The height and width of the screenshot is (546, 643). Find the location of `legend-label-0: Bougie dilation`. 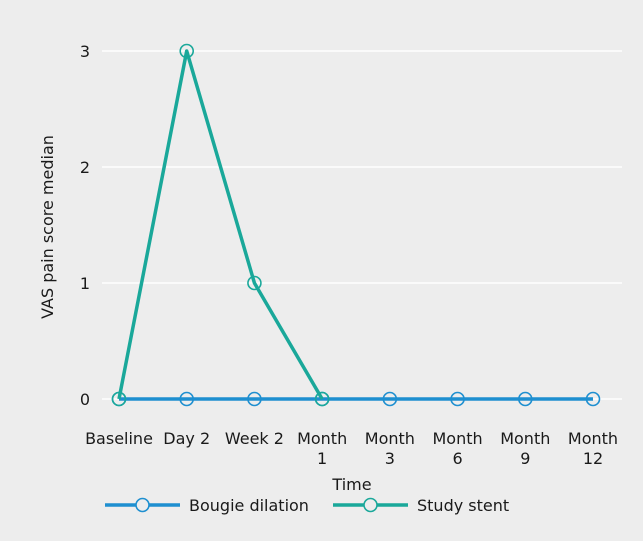

legend-label-0: Bougie dilation is located at coordinates (249, 505).